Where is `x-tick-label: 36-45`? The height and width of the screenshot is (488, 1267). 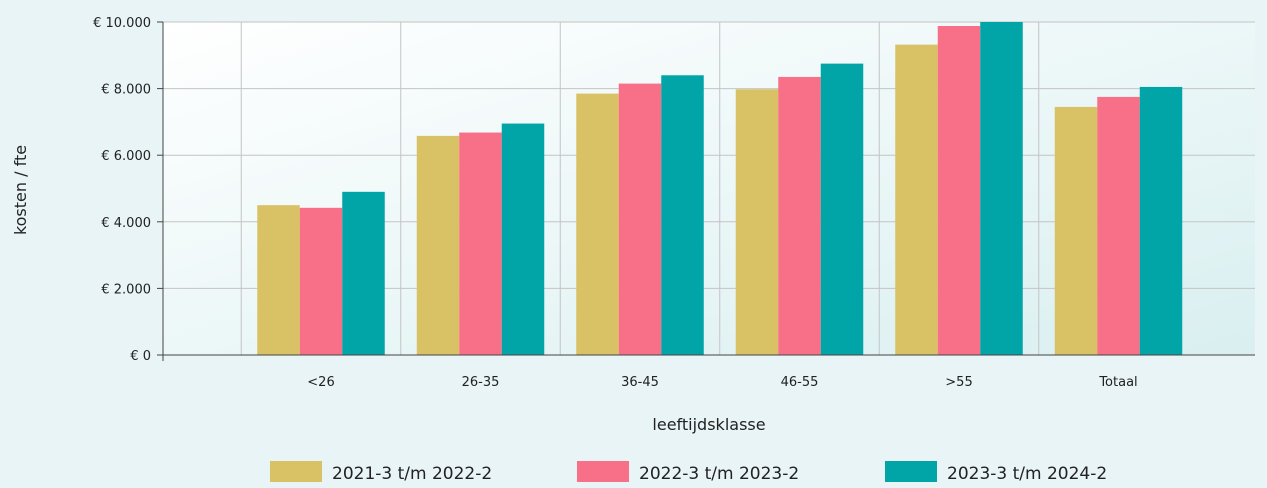 x-tick-label: 36-45 is located at coordinates (640, 382).